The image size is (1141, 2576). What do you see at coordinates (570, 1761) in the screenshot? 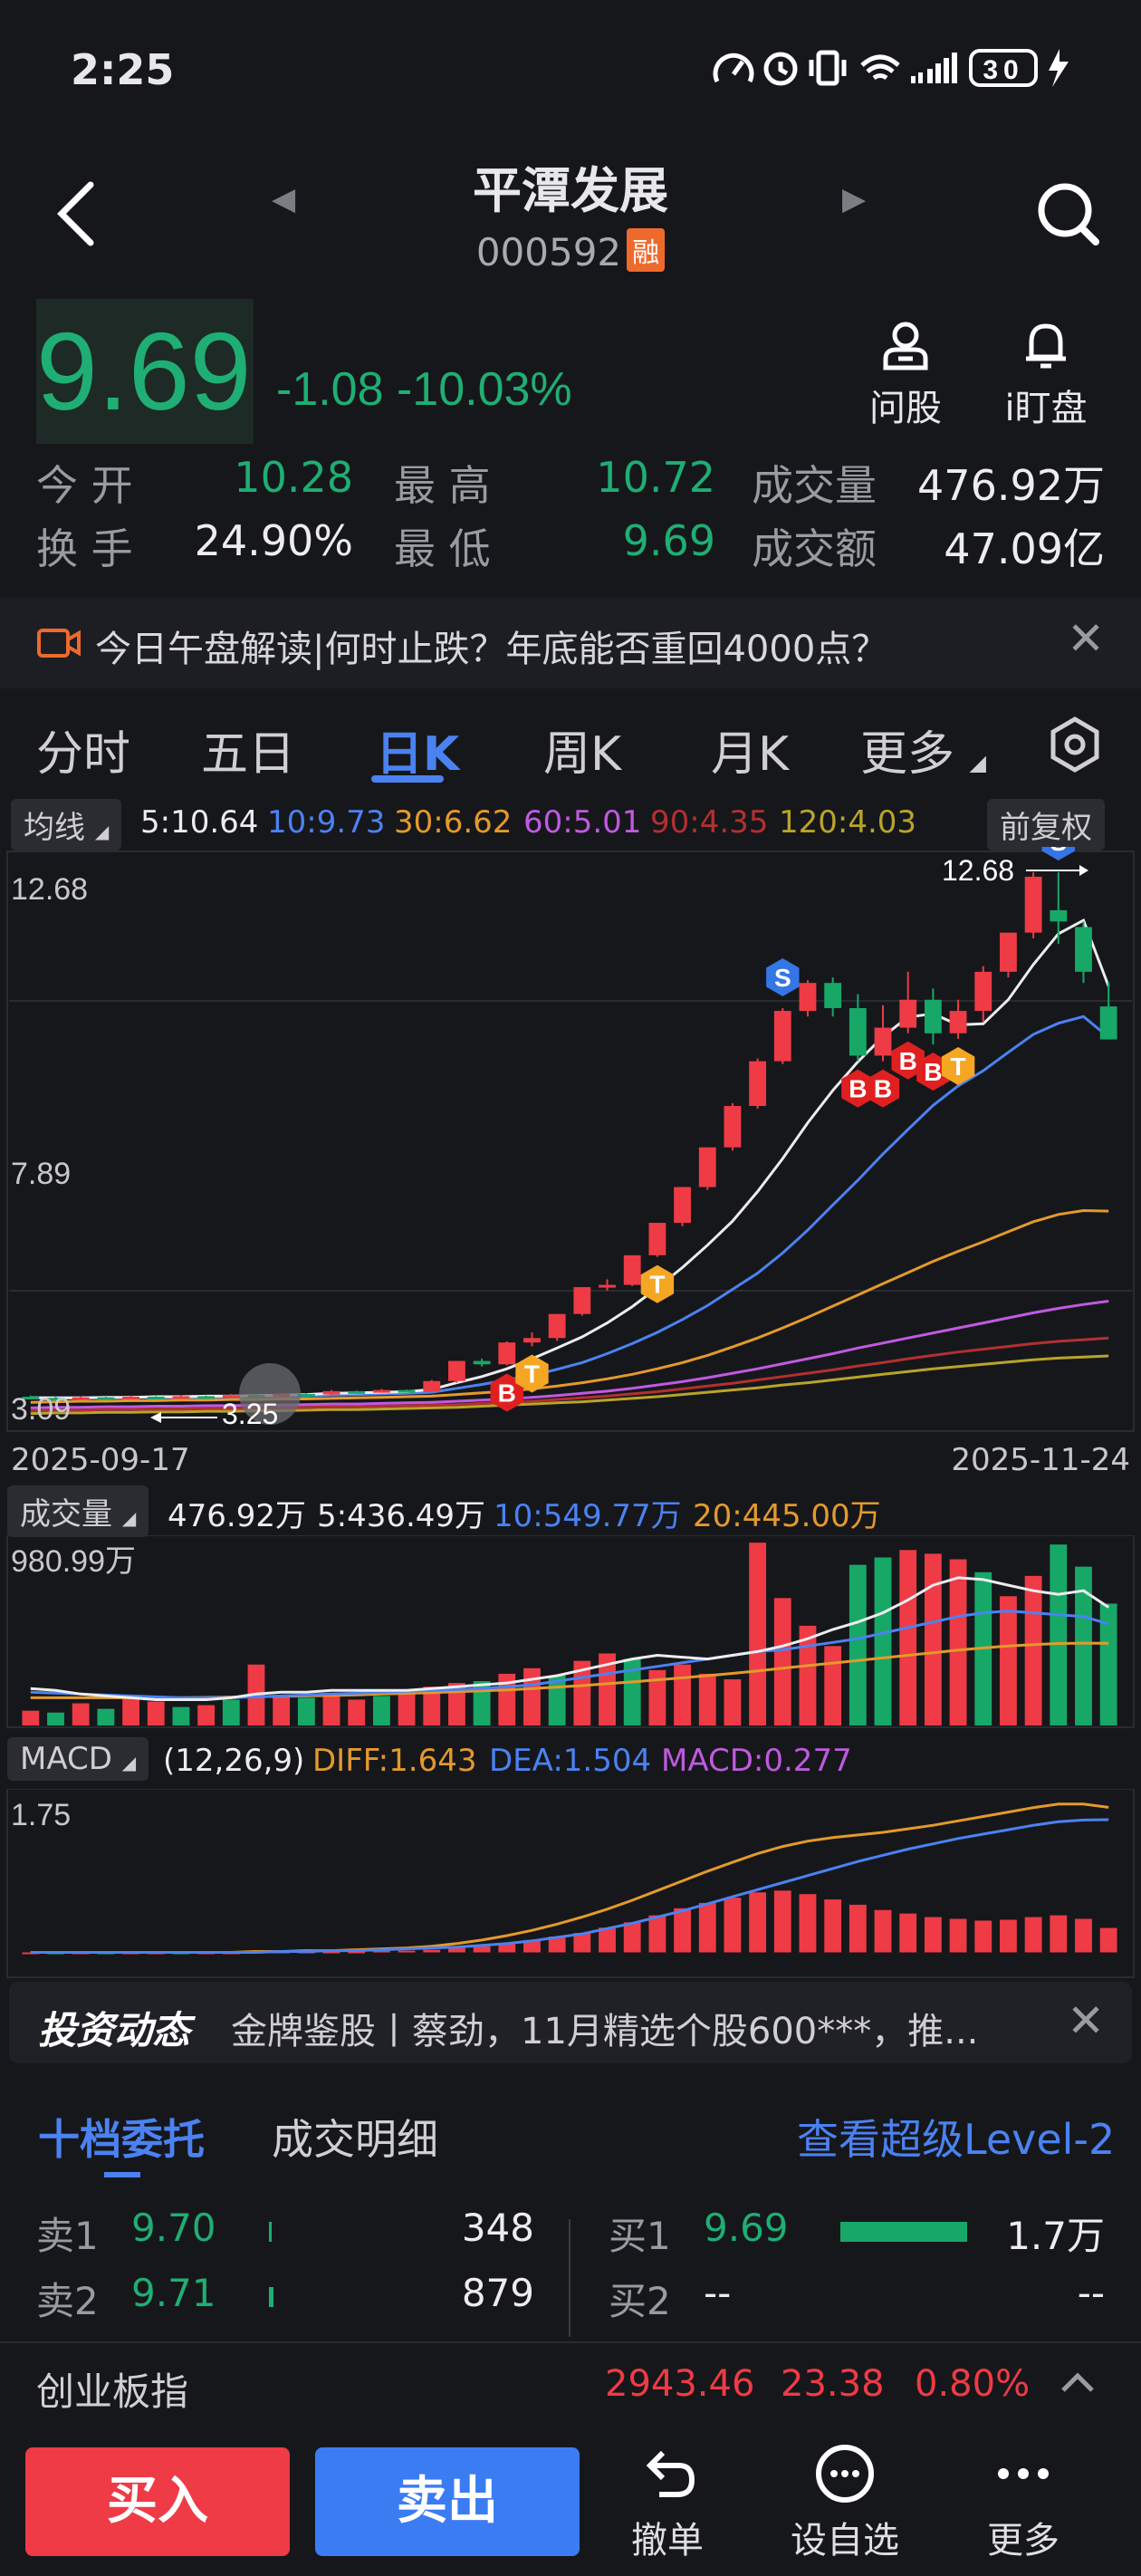
I see `macd-dea: DEA:1.504` at bounding box center [570, 1761].